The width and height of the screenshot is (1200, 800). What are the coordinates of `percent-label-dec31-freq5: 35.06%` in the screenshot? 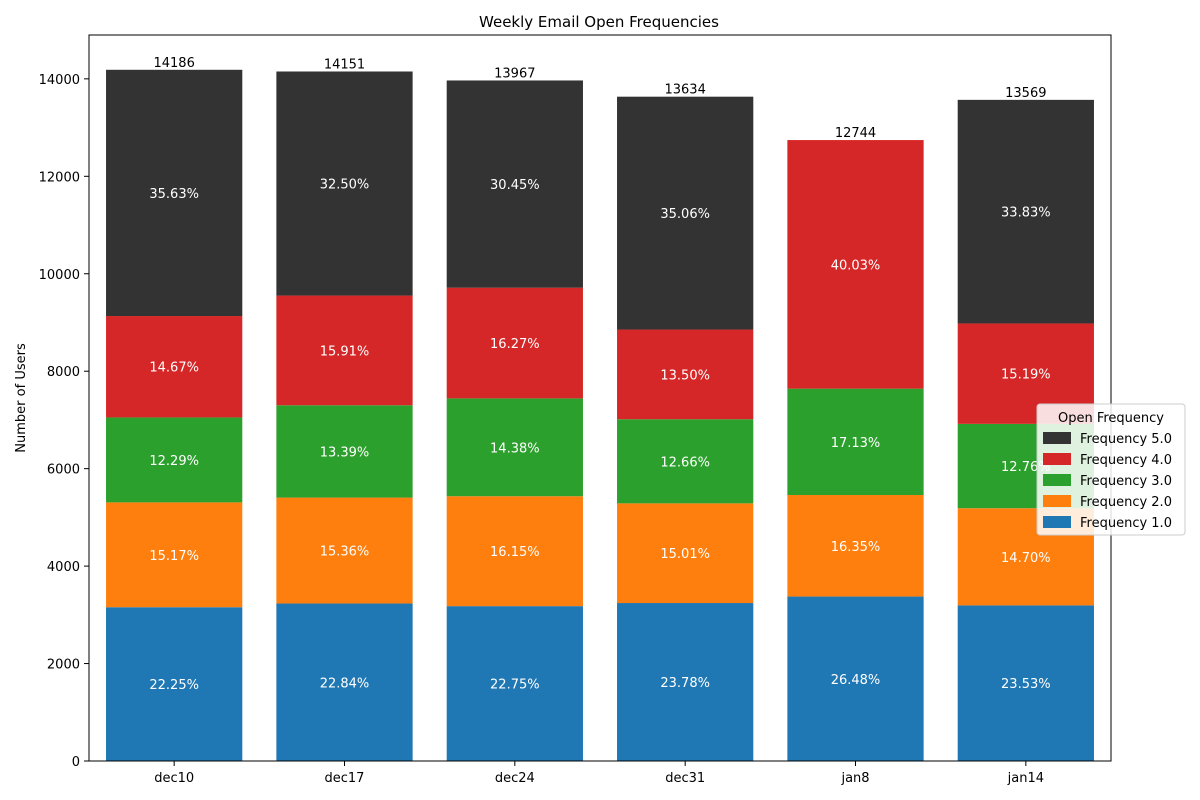 It's located at (685, 214).